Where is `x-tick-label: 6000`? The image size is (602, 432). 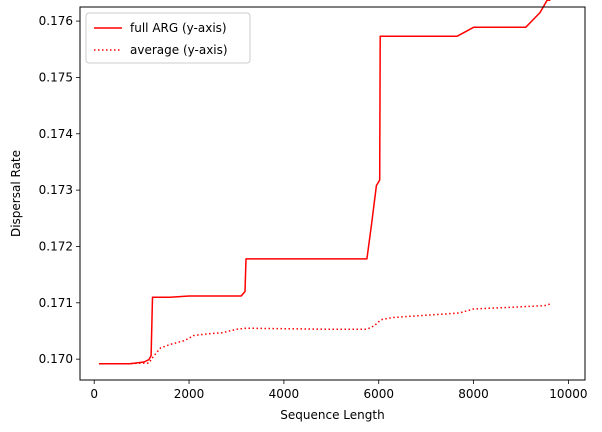
x-tick-label: 6000 is located at coordinates (378, 394).